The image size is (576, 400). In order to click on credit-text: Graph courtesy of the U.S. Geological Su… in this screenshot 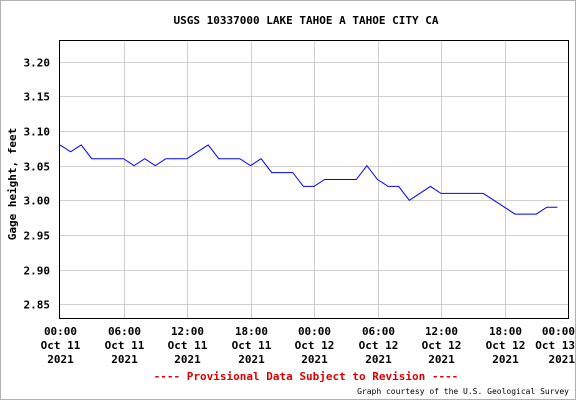, I will do `click(463, 391)`.